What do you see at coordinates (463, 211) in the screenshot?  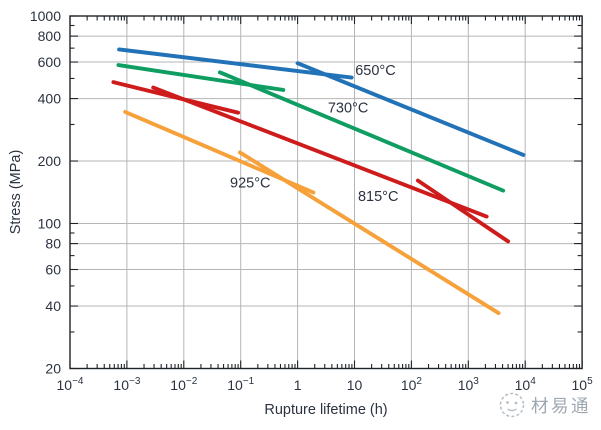 I see `curve-segment-815°C` at bounding box center [463, 211].